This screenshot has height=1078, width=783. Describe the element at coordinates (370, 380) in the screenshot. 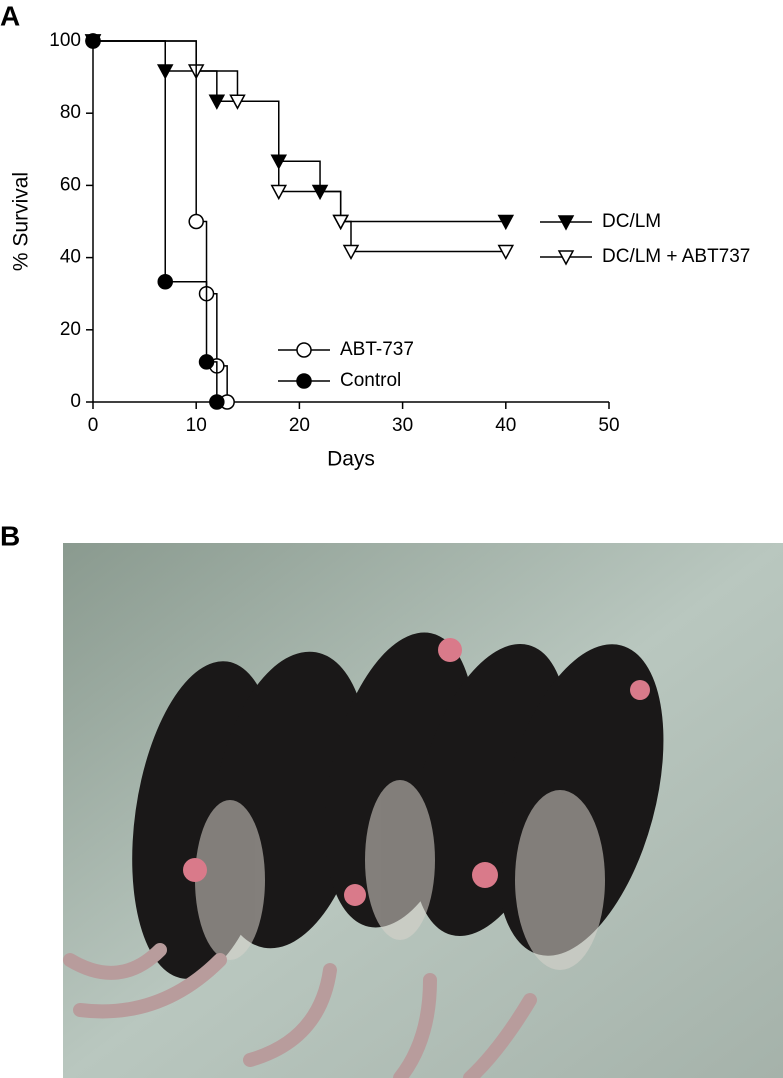

I see `legend-label: Control` at that location.